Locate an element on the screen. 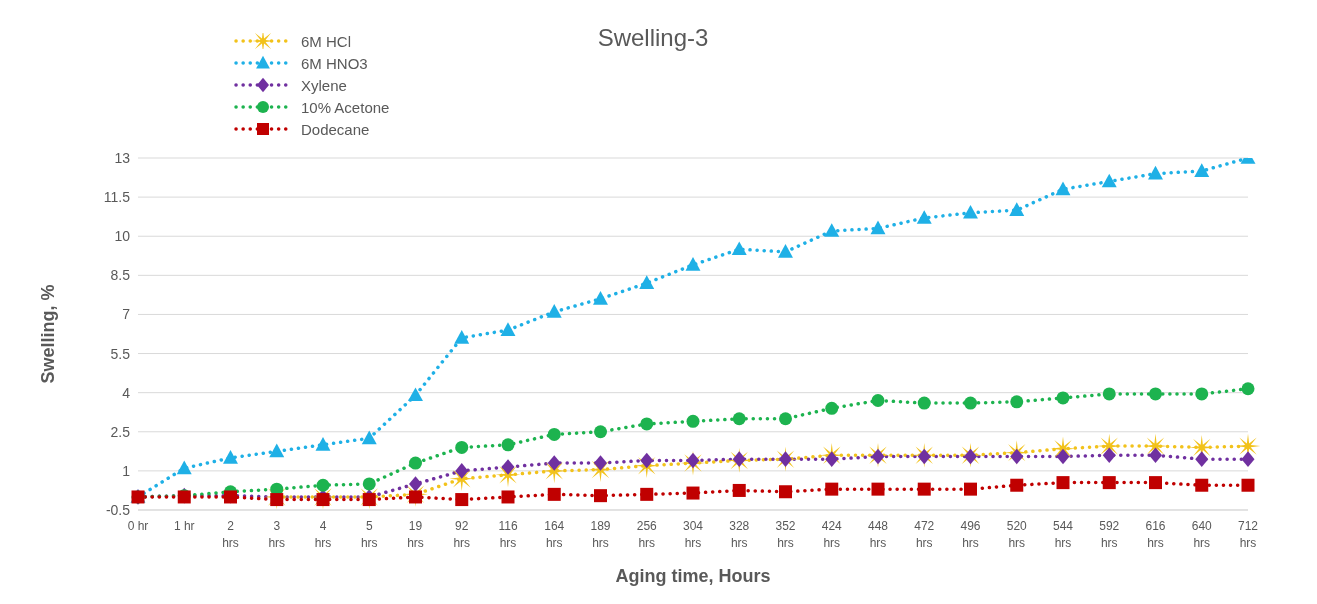  x-axis-title: Aging time, Hours is located at coordinates (693, 576).